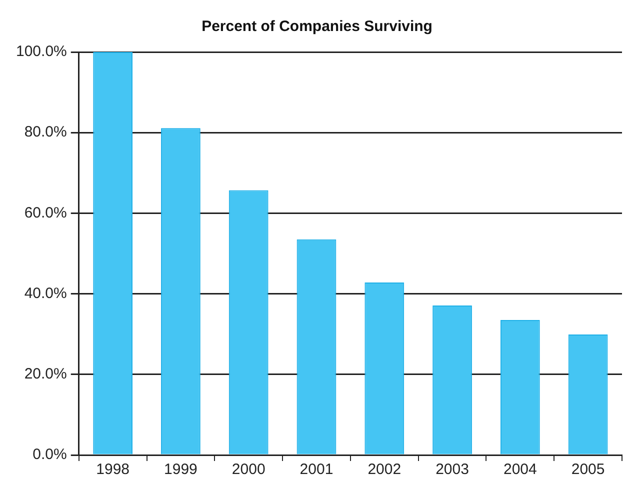  Describe the element at coordinates (45, 132) in the screenshot. I see `y-tick-label: 80.0%` at that location.